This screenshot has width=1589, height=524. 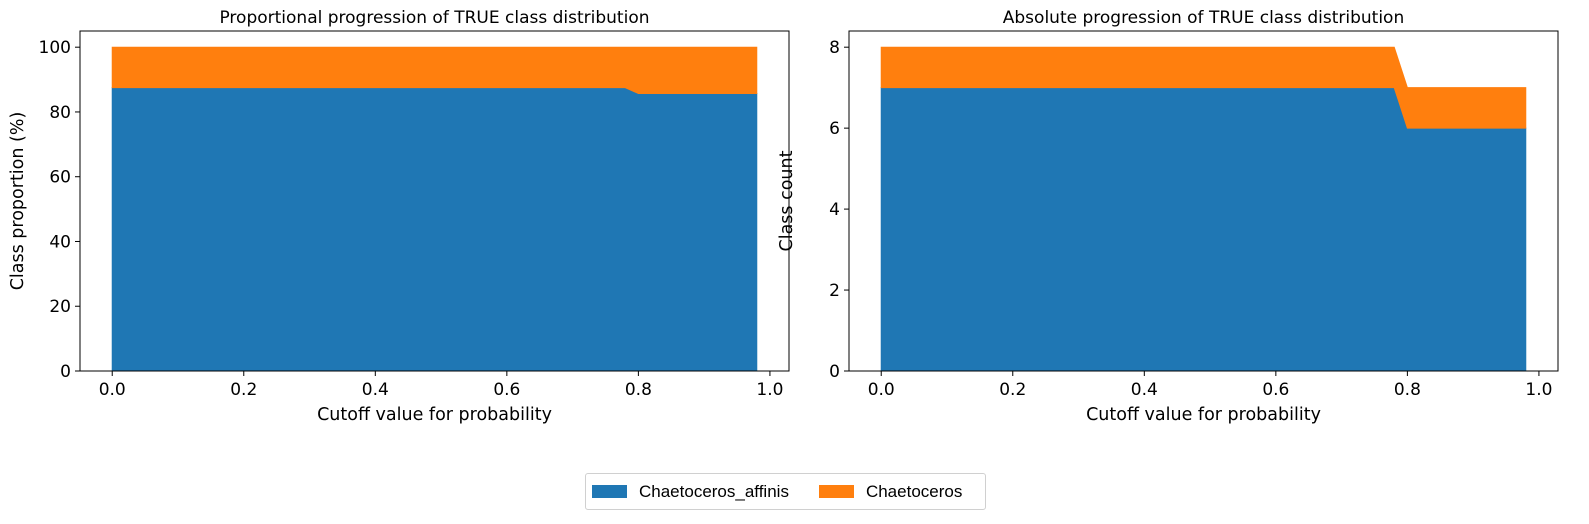 What do you see at coordinates (834, 210) in the screenshot?
I see `y-tick-label: 4` at bounding box center [834, 210].